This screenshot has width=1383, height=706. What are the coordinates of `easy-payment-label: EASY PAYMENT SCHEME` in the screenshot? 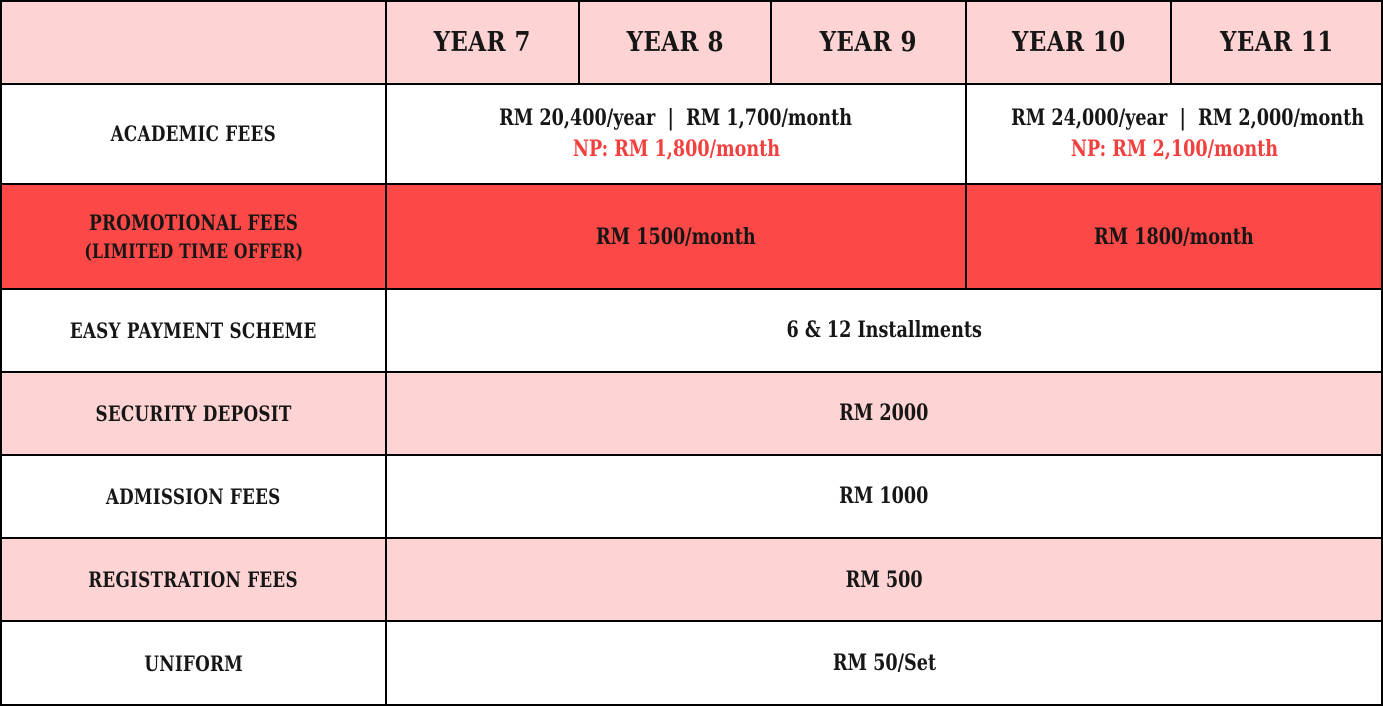 It's located at (193, 330).